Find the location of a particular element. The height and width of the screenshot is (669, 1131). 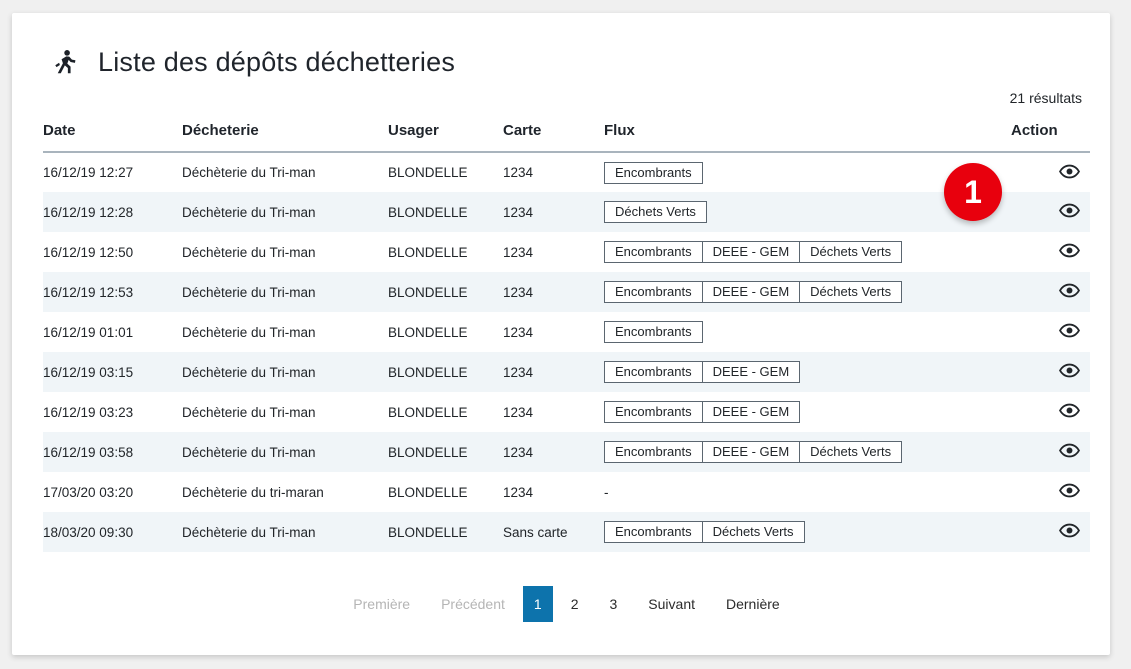

annotation-marker-1: 1 is located at coordinates (973, 192).